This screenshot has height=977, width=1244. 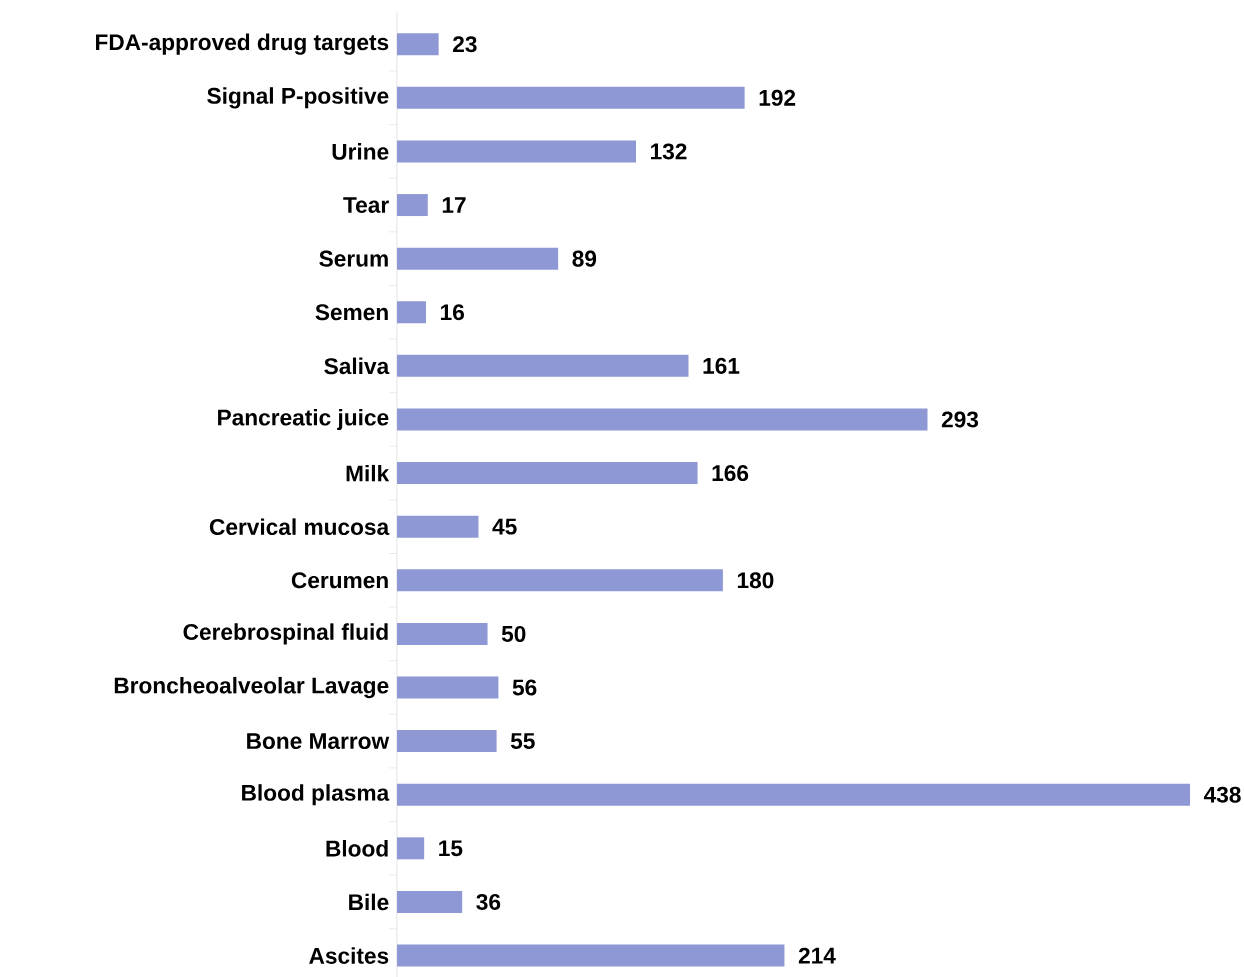 I want to click on data-label: 161, so click(x=721, y=365).